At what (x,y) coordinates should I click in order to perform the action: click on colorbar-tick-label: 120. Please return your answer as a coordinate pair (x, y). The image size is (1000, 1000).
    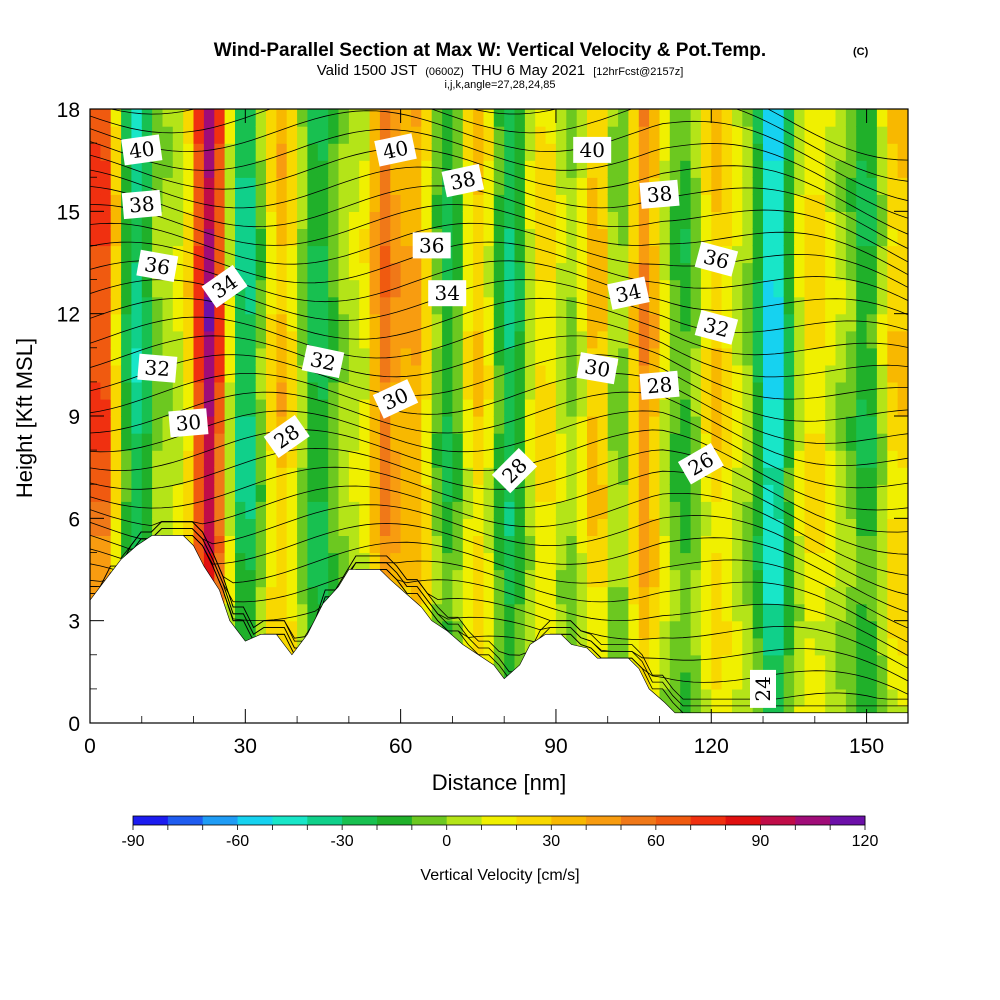
    Looking at the image, I should click on (865, 841).